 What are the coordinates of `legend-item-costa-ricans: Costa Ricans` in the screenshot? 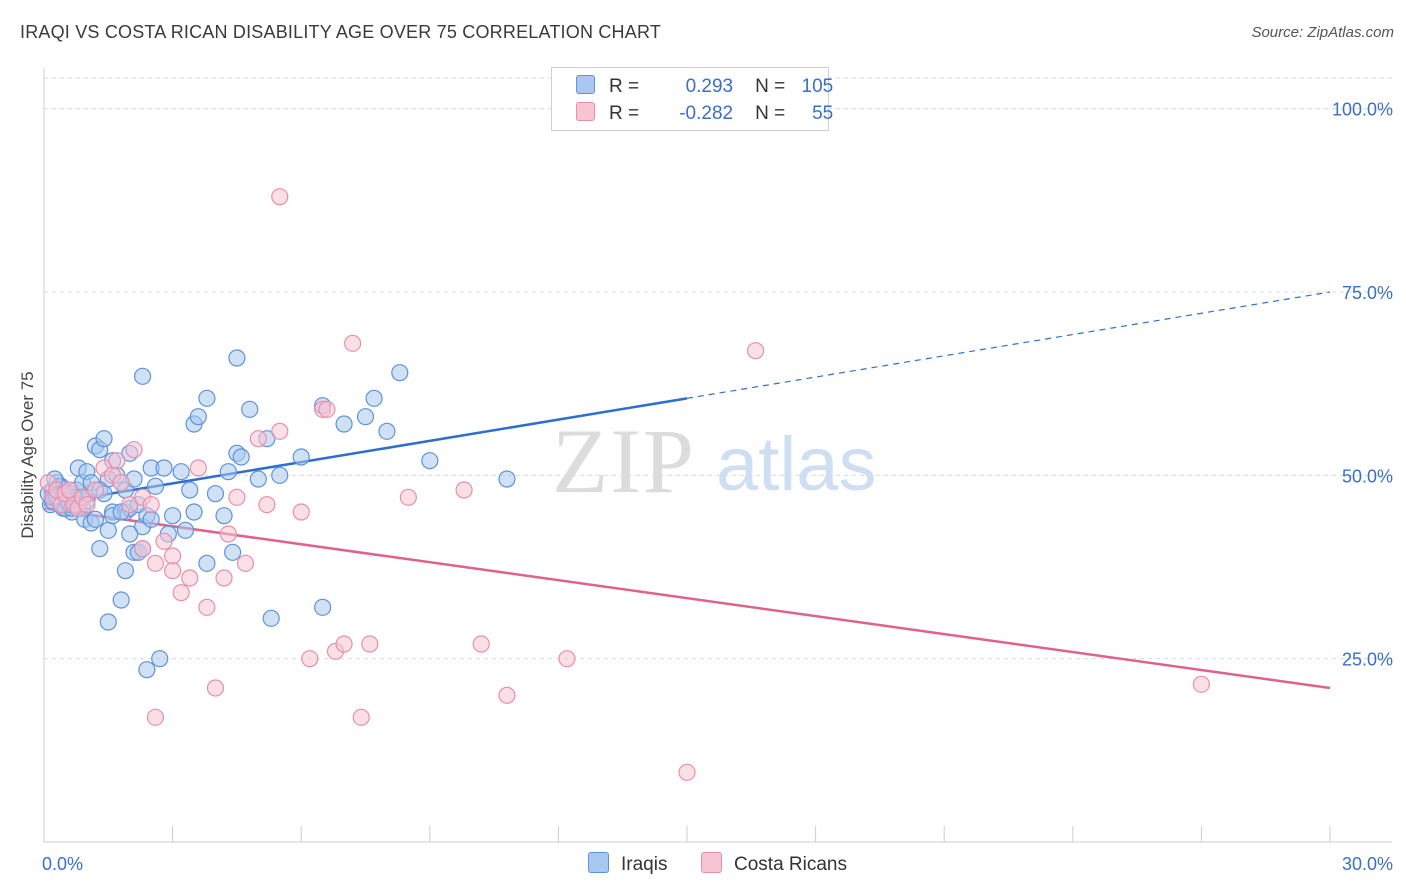 It's located at (774, 864).